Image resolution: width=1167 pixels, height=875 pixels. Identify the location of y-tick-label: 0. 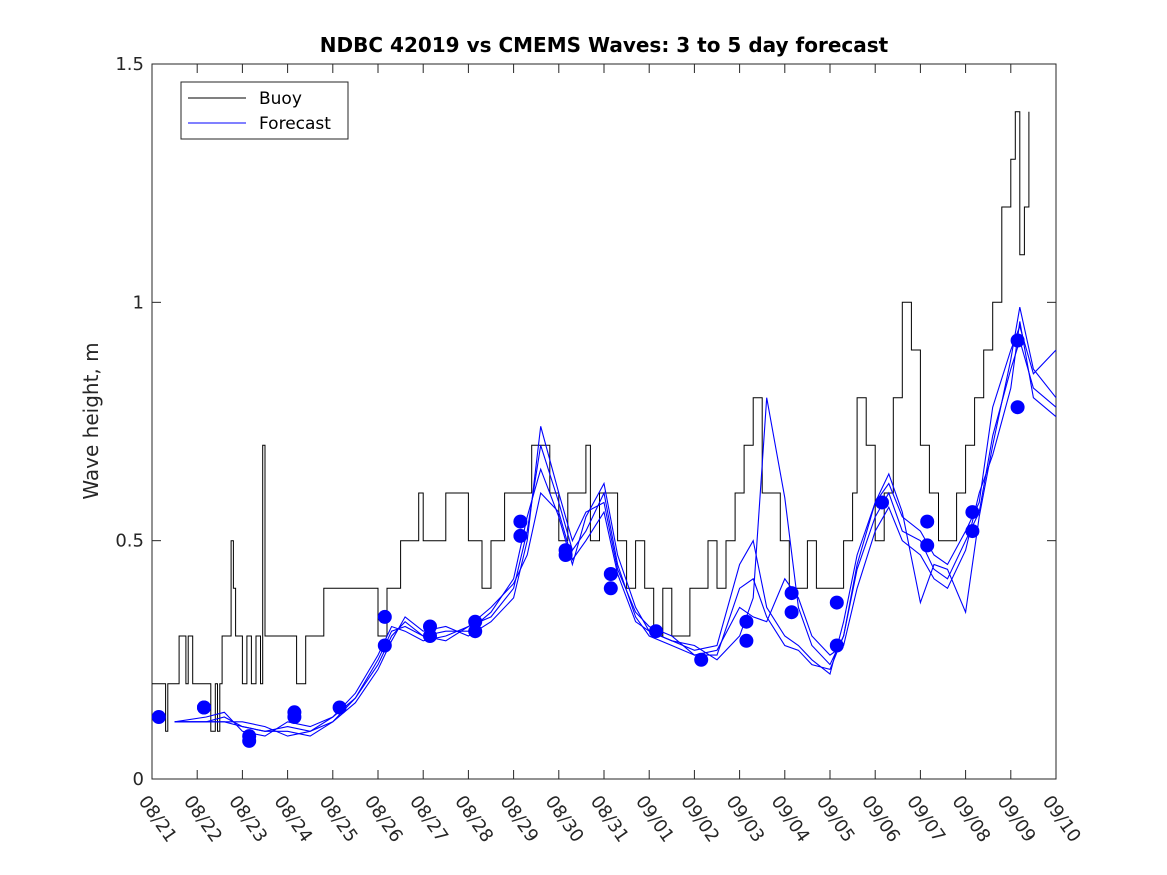
(138, 779).